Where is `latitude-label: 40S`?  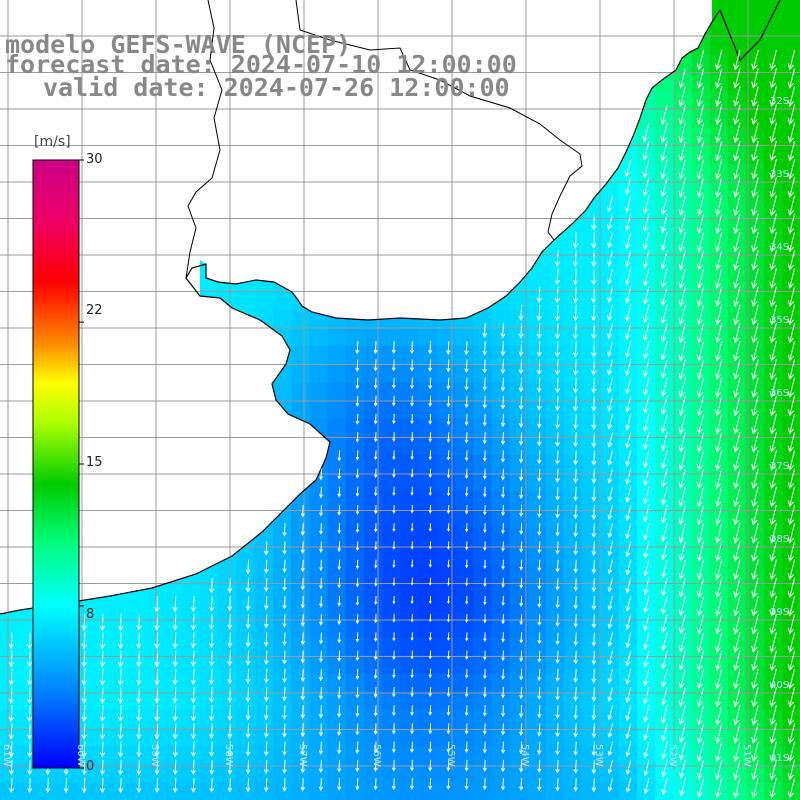 latitude-label: 40S is located at coordinates (780, 685).